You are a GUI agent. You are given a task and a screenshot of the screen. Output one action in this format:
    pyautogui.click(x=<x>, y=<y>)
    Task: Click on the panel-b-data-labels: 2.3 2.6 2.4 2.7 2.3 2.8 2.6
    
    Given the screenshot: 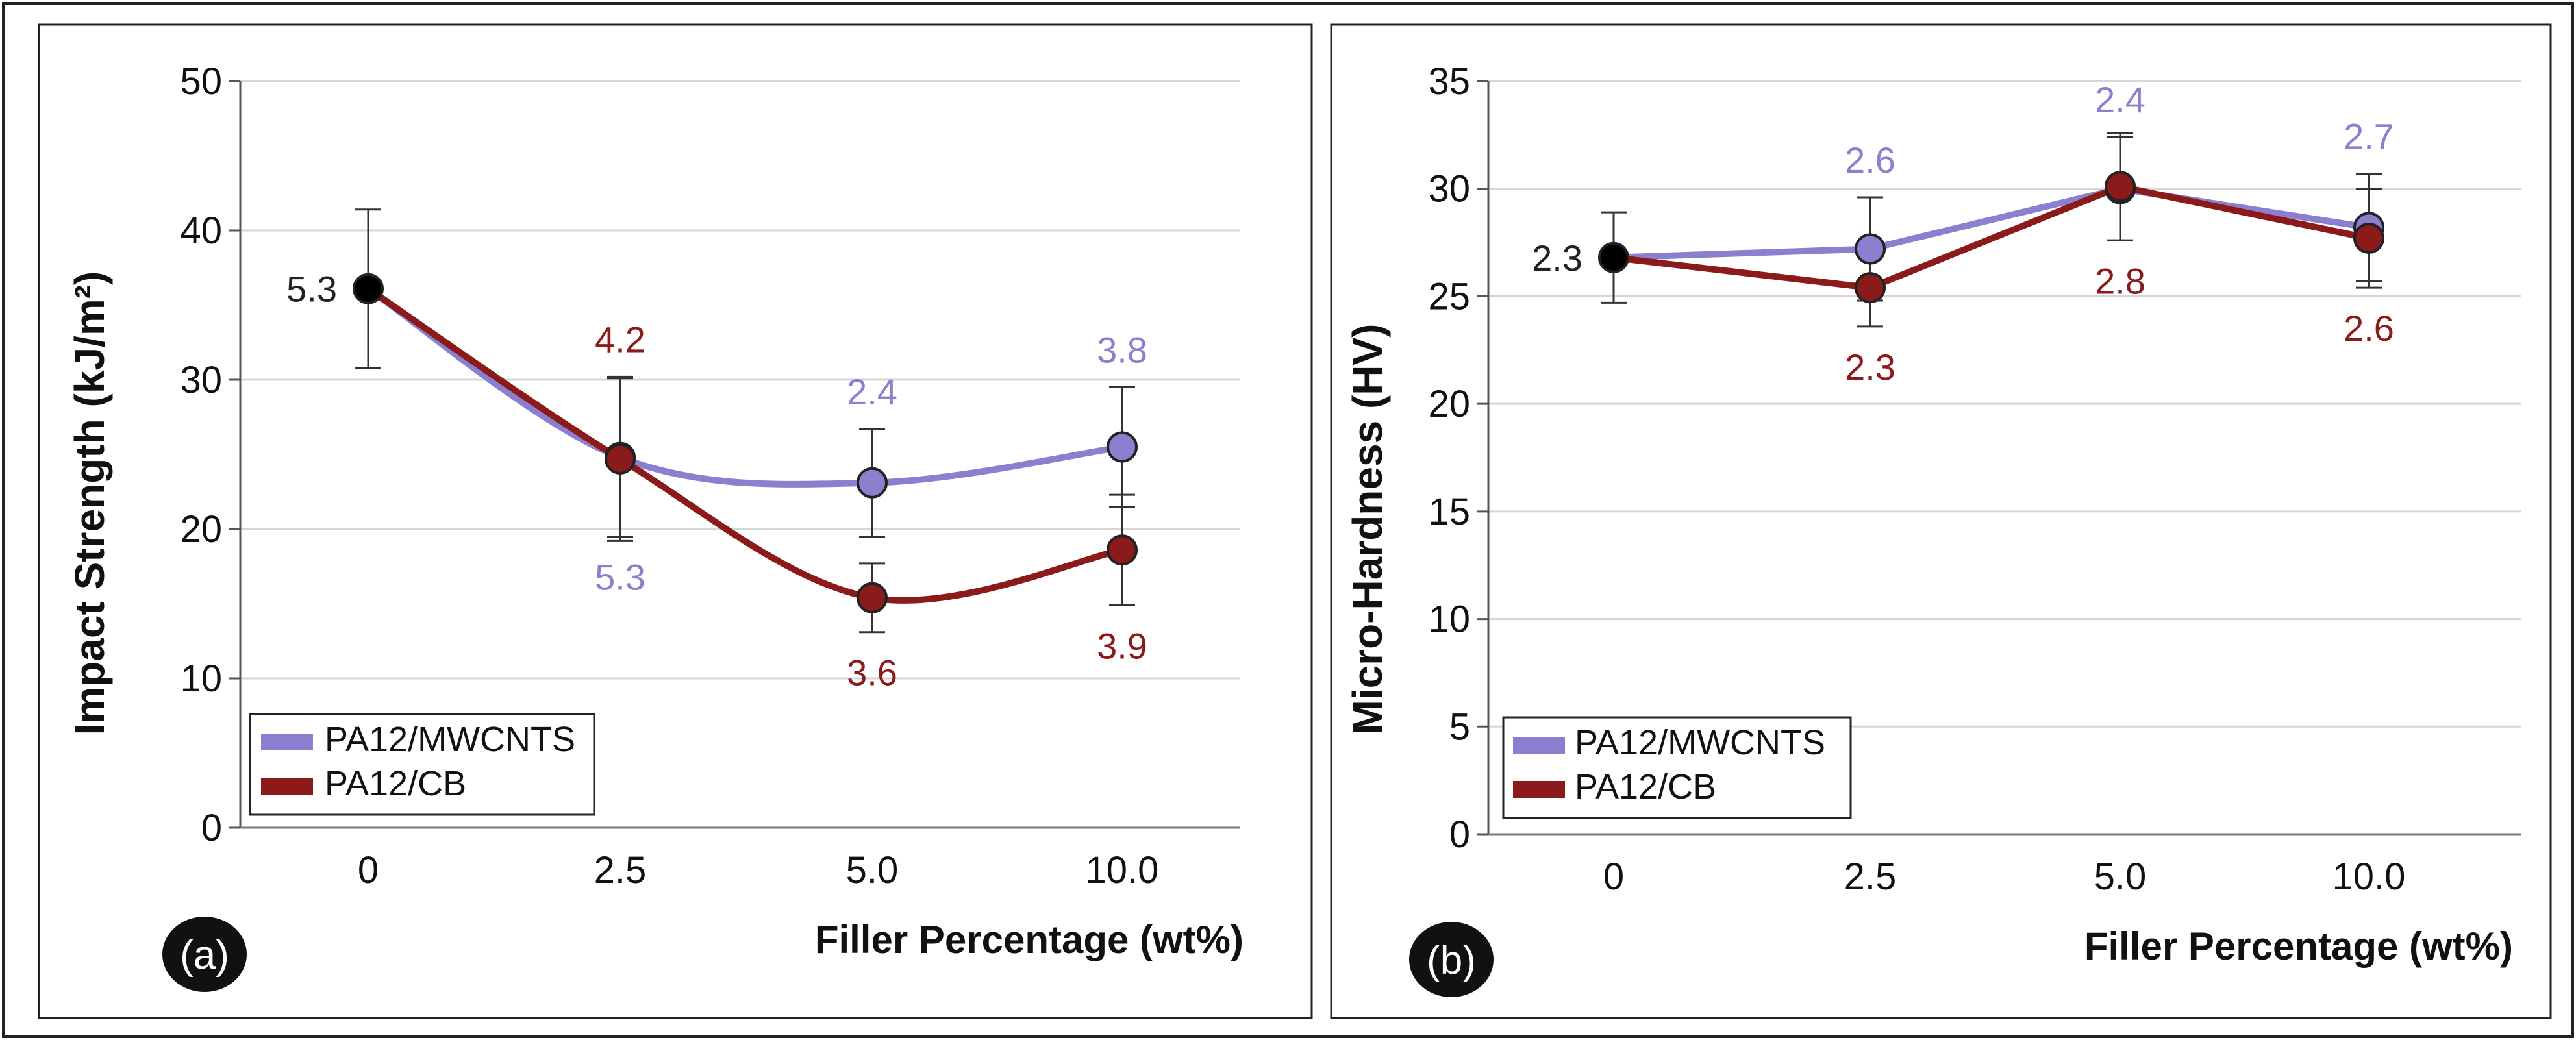 What is the action you would take?
    pyautogui.click(x=1963, y=233)
    